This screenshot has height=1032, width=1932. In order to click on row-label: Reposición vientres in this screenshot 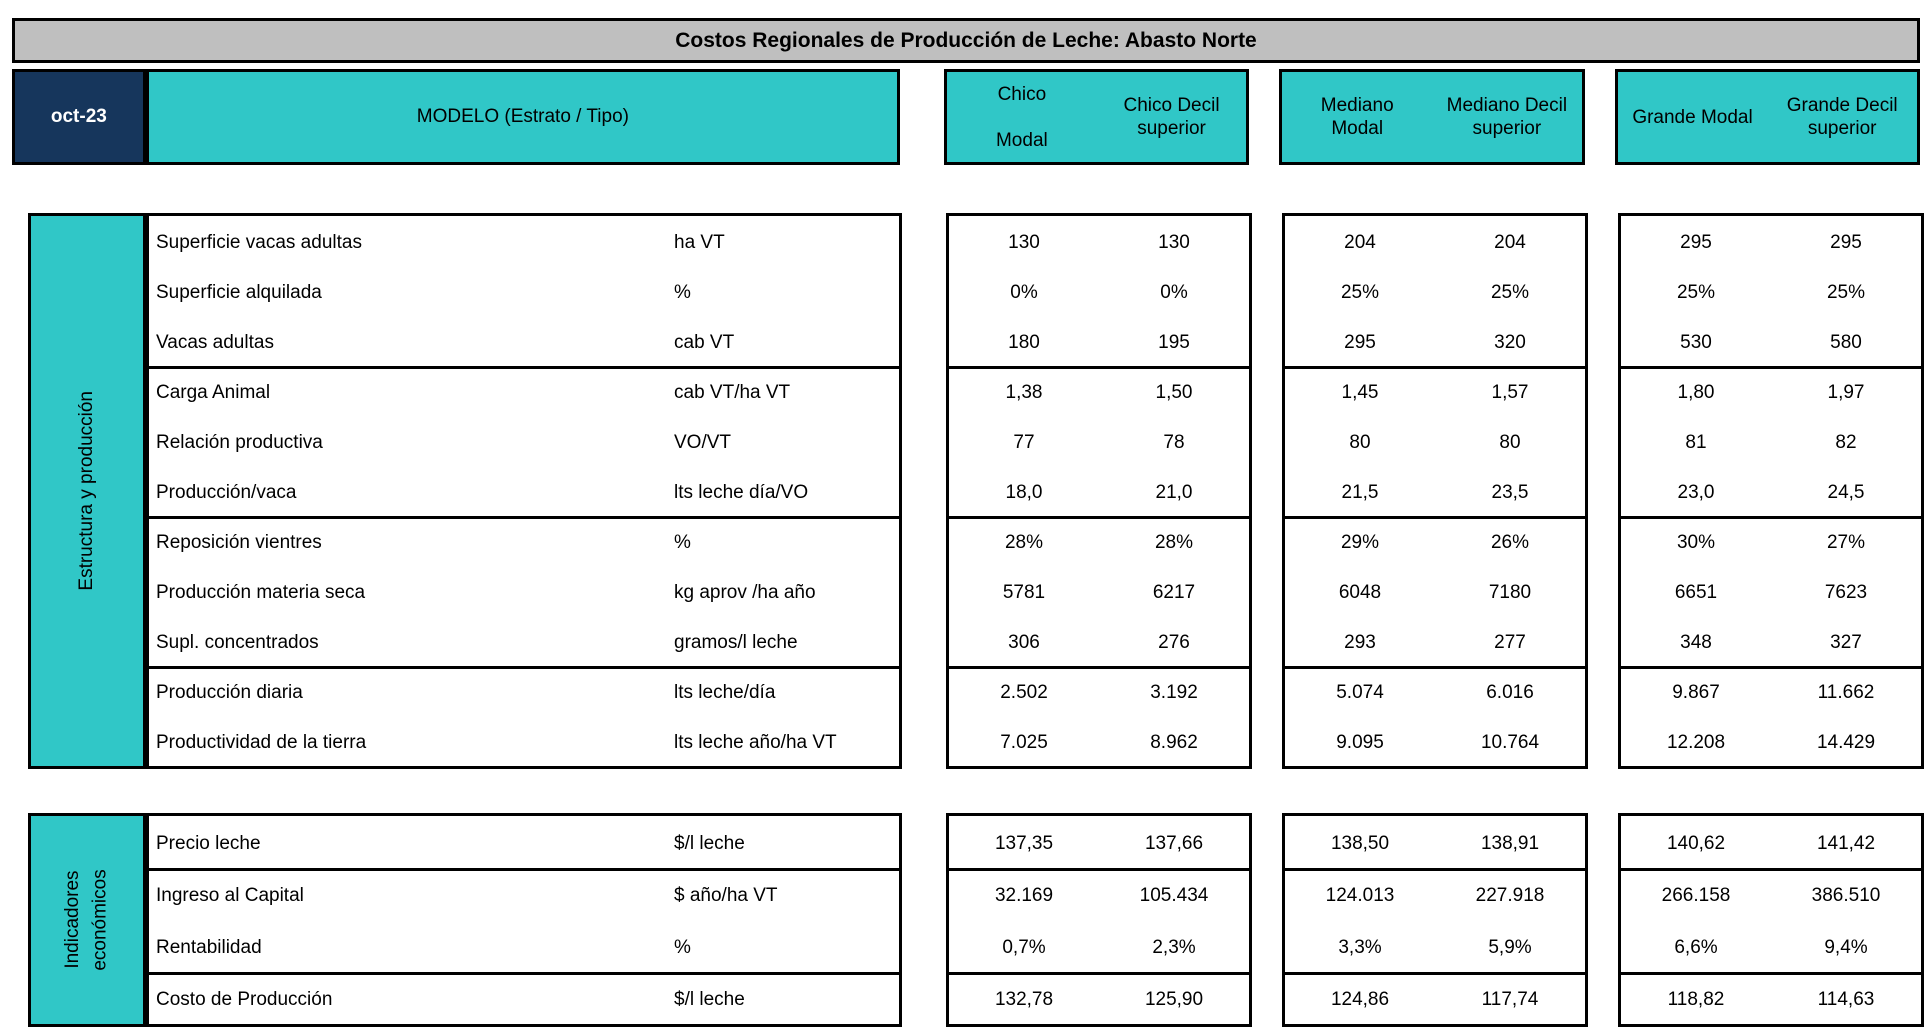, I will do `click(239, 542)`.